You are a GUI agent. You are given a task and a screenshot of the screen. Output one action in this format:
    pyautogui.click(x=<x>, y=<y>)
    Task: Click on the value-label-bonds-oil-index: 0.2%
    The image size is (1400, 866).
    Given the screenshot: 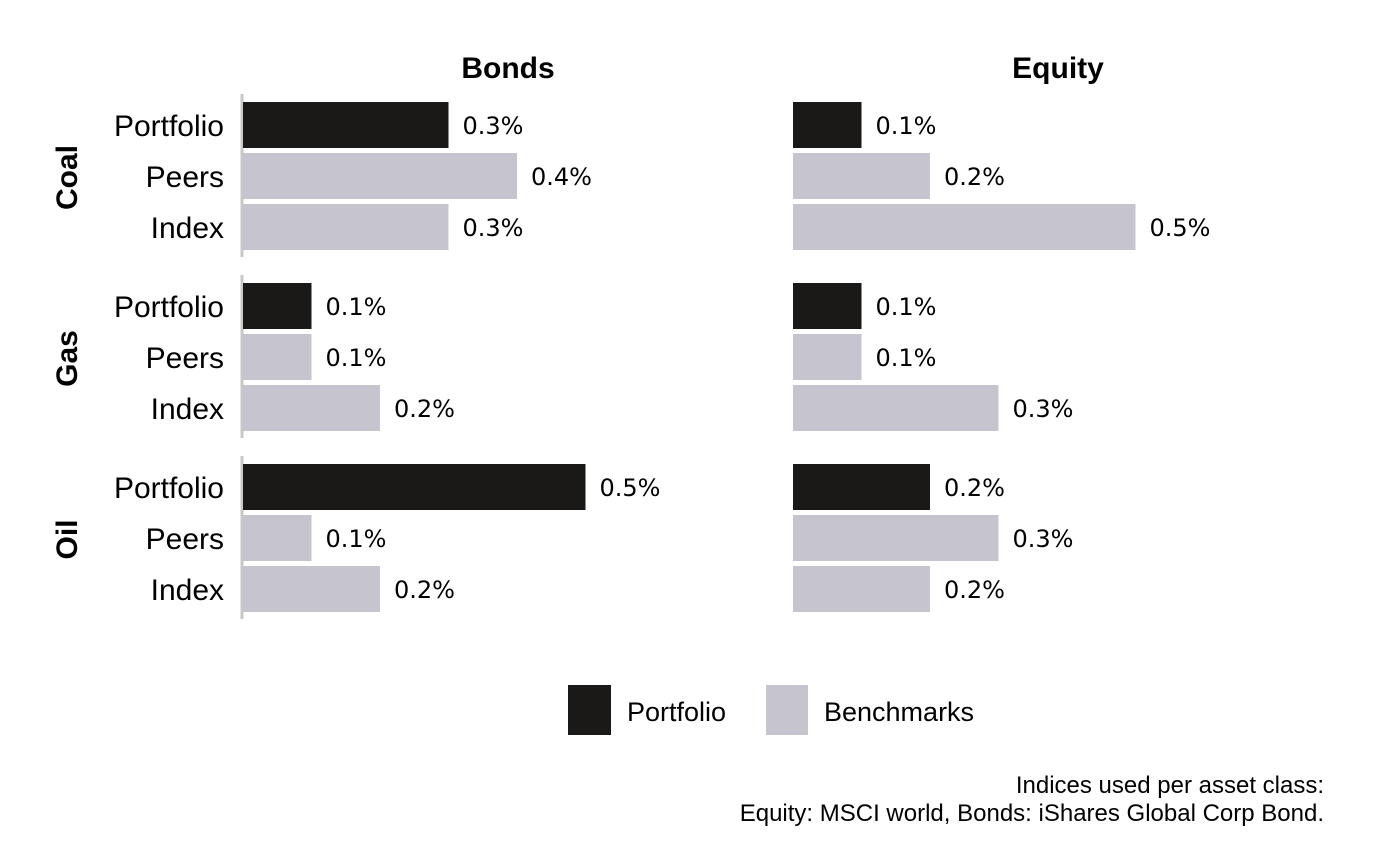 What is the action you would take?
    pyautogui.click(x=424, y=590)
    